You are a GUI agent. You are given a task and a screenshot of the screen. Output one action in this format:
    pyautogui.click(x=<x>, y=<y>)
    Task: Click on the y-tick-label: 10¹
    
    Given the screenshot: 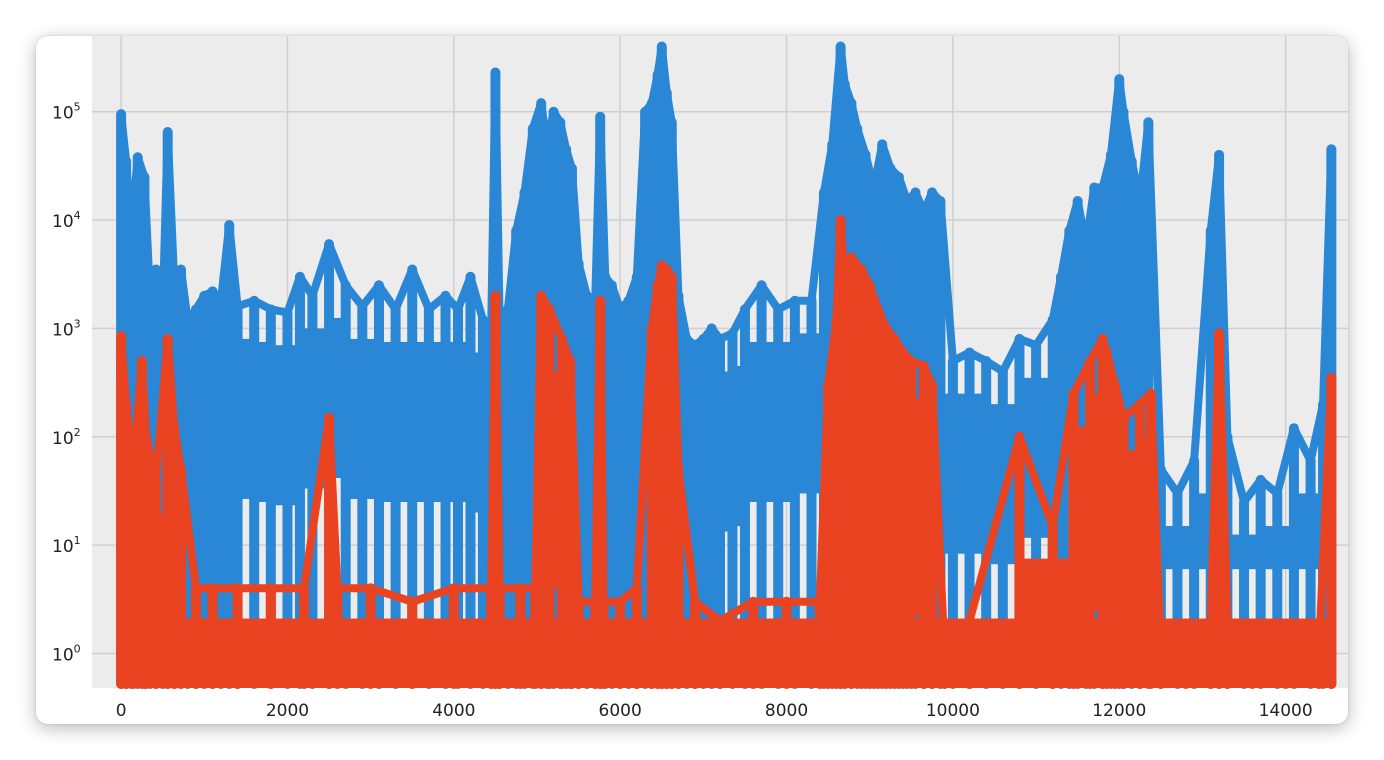 What is the action you would take?
    pyautogui.click(x=66, y=545)
    